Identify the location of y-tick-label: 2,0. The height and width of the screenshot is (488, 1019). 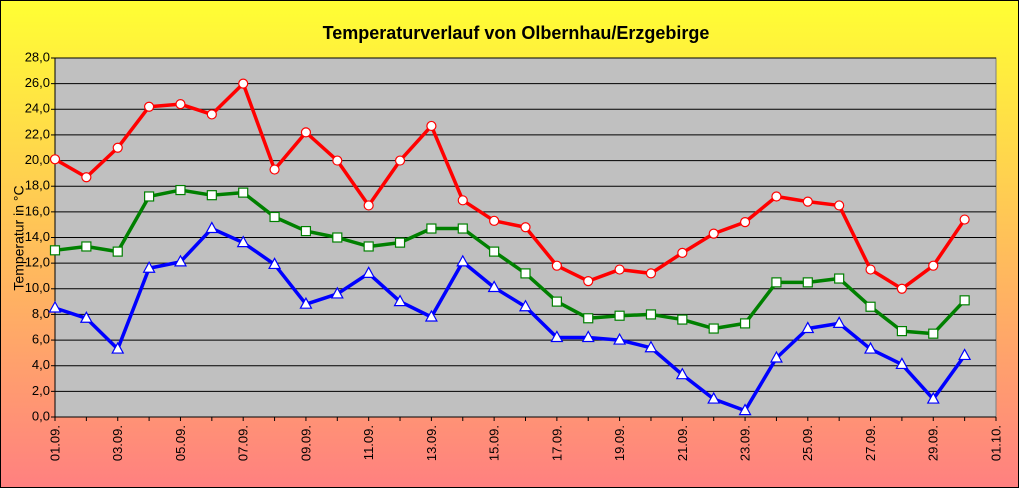
(41, 390).